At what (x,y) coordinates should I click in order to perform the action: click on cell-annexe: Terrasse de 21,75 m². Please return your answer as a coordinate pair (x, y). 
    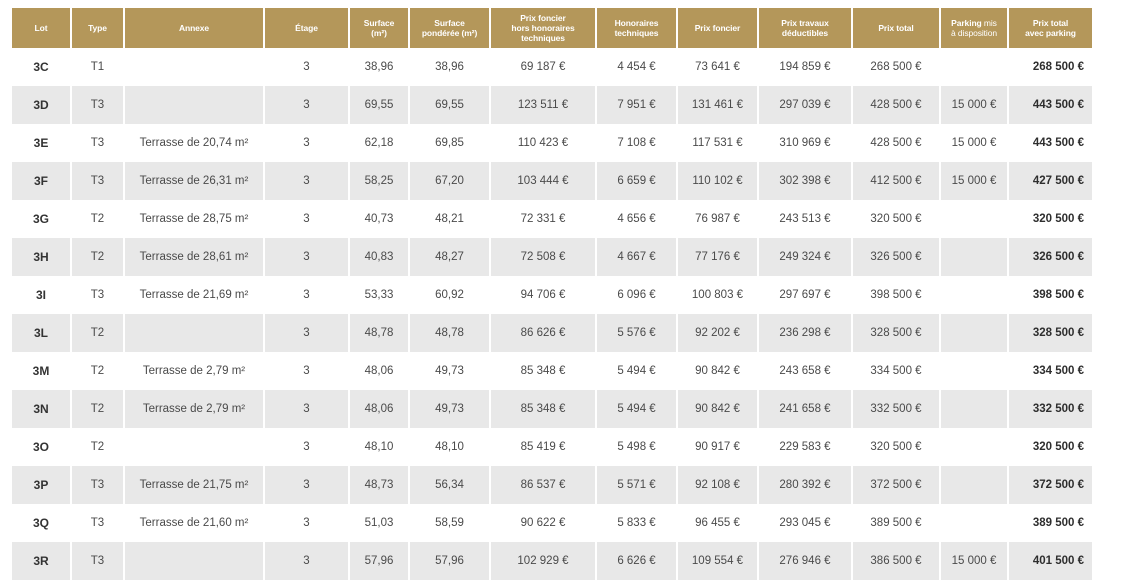
    Looking at the image, I should click on (194, 485).